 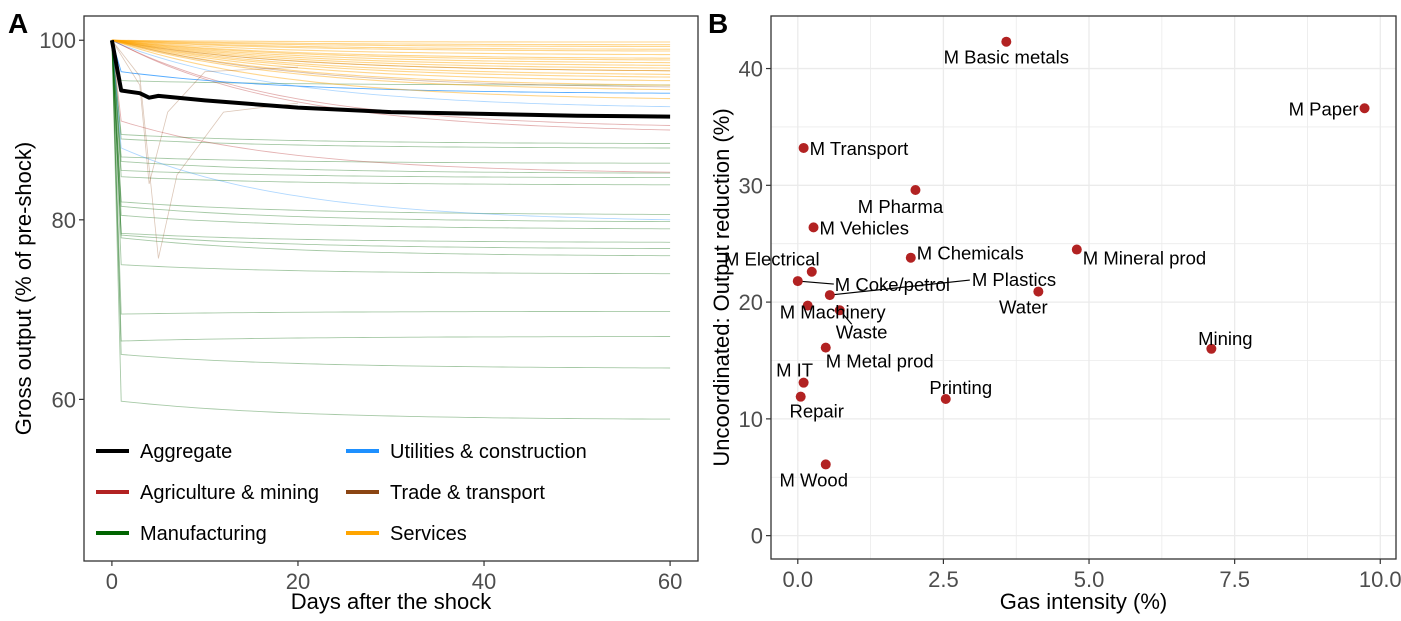 I want to click on point-label: M Plastics, so click(x=1014, y=279).